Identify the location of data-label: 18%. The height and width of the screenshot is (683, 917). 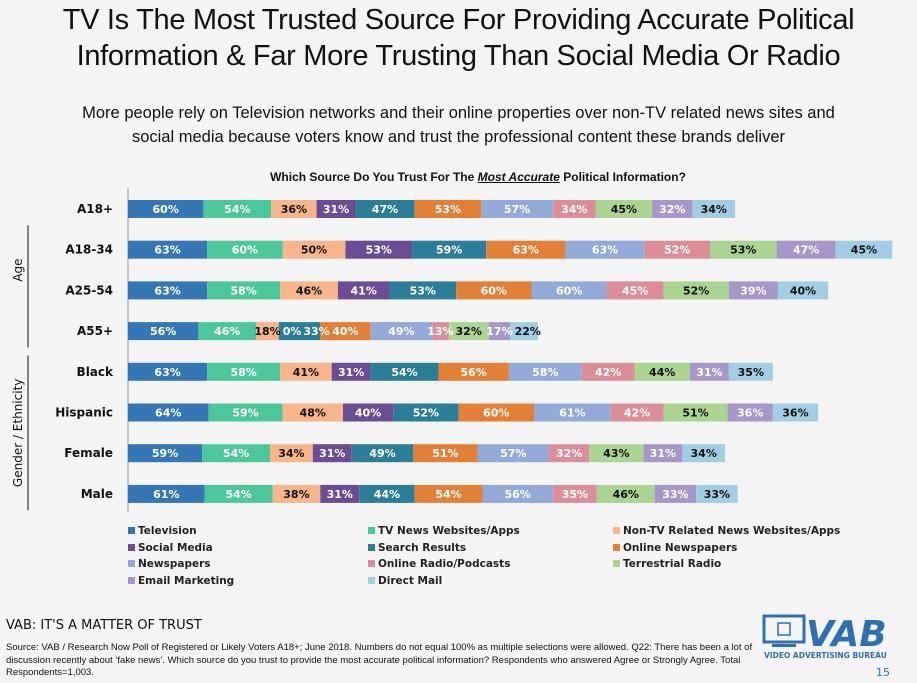
(267, 331).